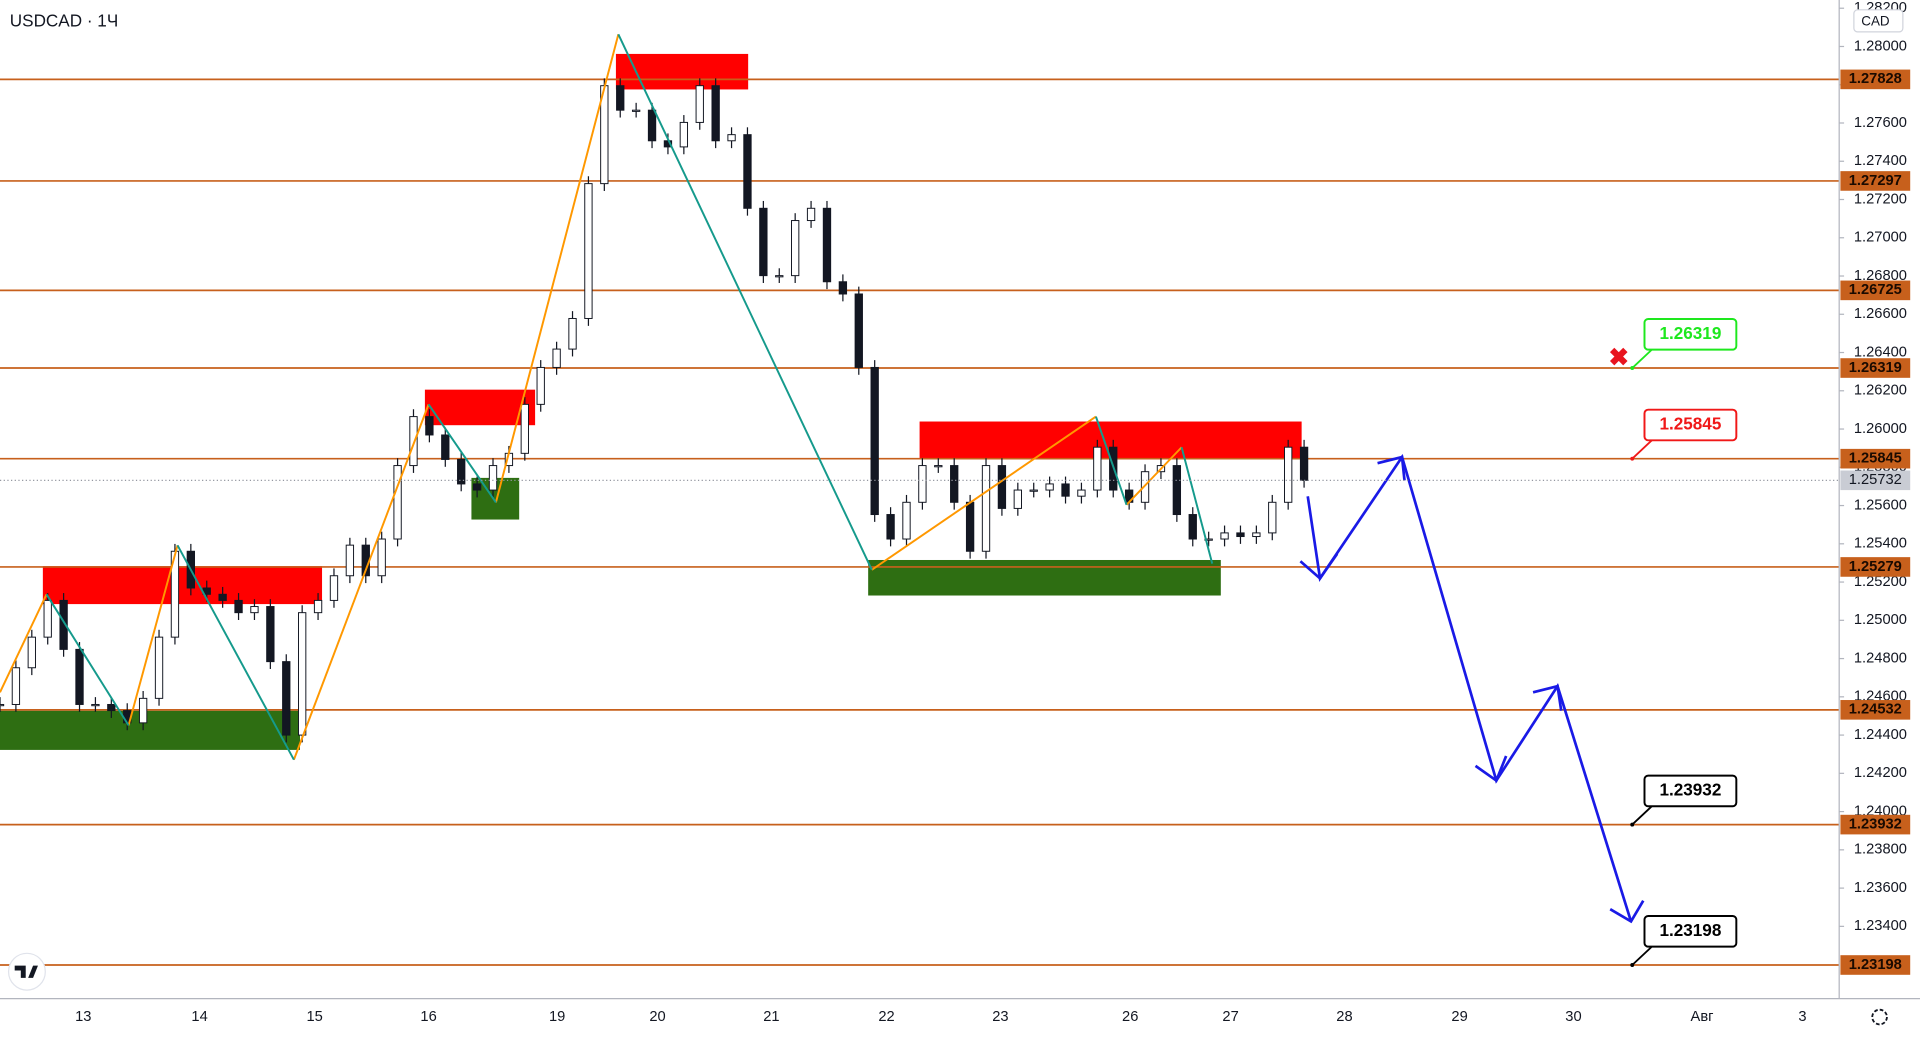 This screenshot has height=1044, width=1920. What do you see at coordinates (1880, 199) in the screenshot?
I see `y-tick-label: 1.27200` at bounding box center [1880, 199].